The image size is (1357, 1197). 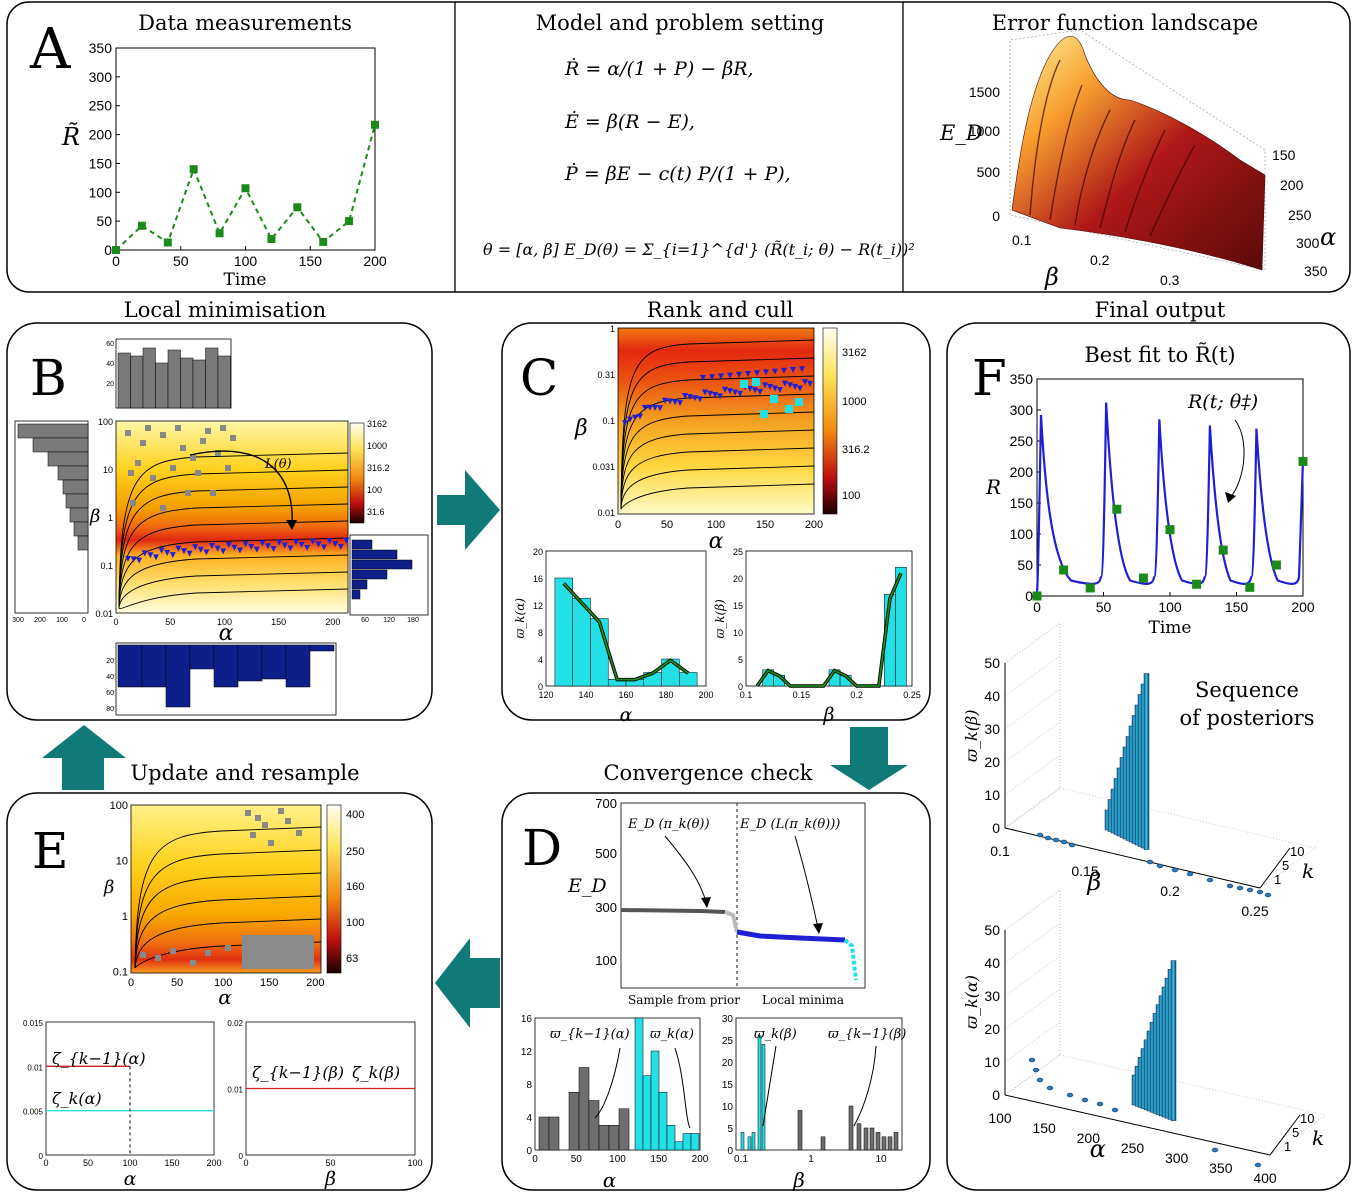 I want to click on panel-letter-f: F, so click(x=989, y=378).